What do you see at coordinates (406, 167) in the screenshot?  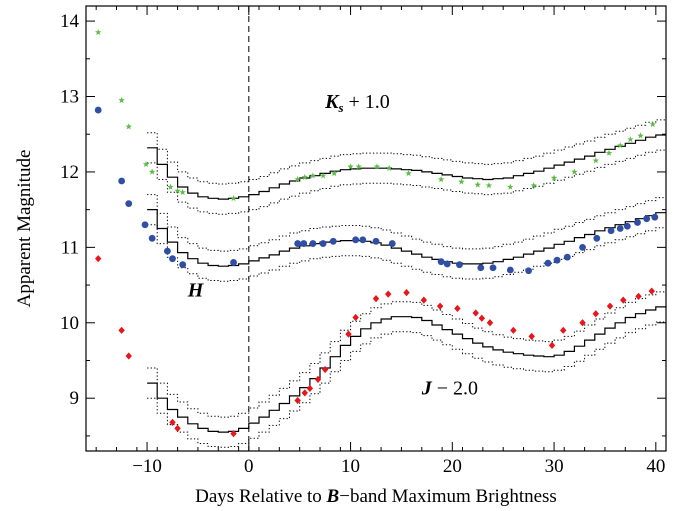 I see `template-Ks-solid` at bounding box center [406, 167].